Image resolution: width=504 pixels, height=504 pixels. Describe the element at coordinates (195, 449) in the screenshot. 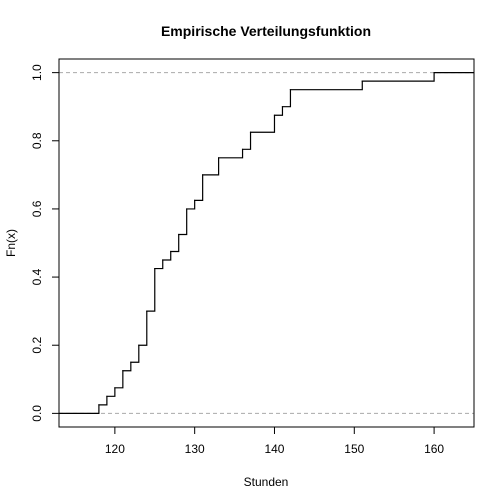

I see `x-tick-label-1: 130` at that location.